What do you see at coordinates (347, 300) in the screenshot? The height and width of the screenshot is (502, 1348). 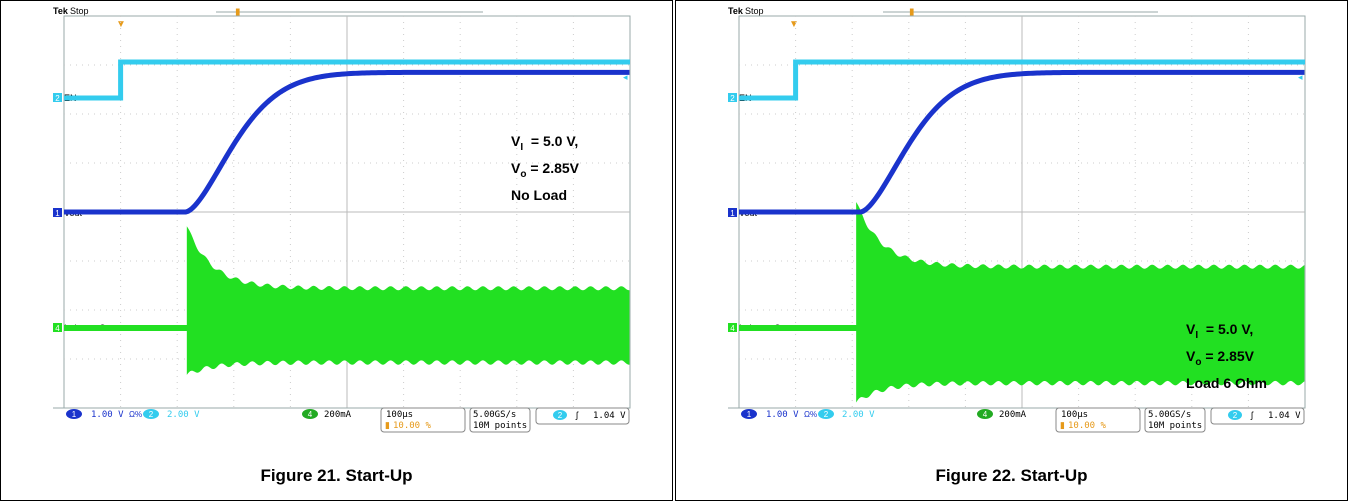 I see `inductor-current-trace` at bounding box center [347, 300].